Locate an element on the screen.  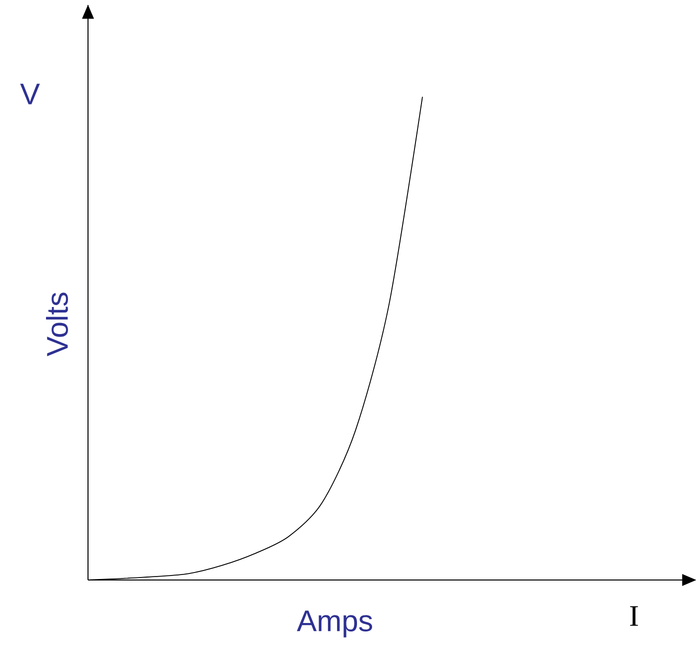
y-axis-title: Volts is located at coordinates (57, 324).